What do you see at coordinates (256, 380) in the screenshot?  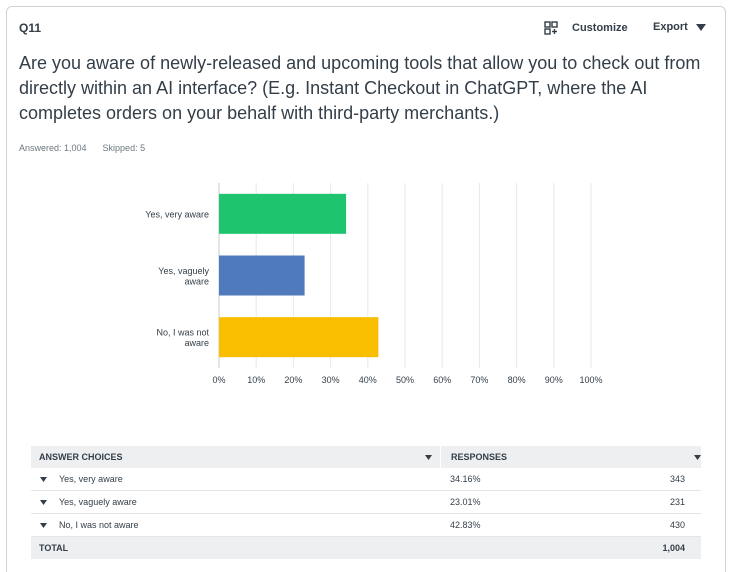 I see `x-tick-label: 10%` at bounding box center [256, 380].